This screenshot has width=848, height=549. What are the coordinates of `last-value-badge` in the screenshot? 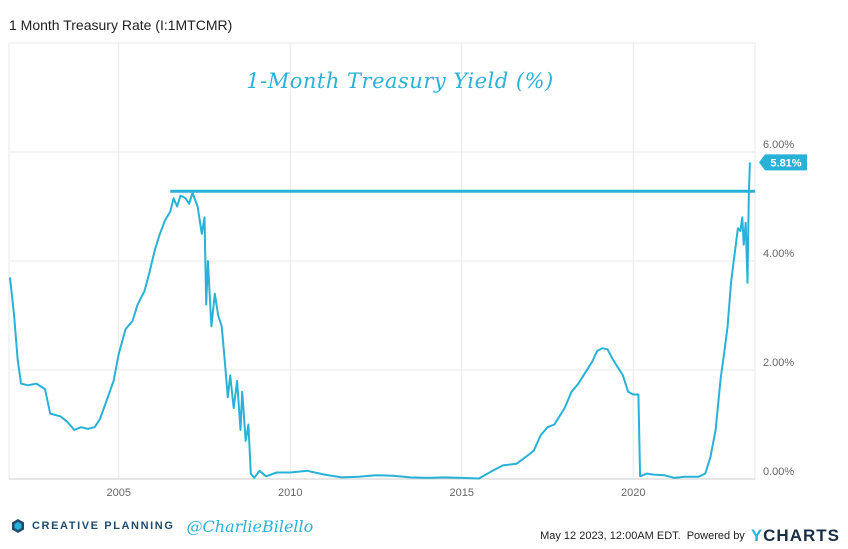 It's located at (783, 162).